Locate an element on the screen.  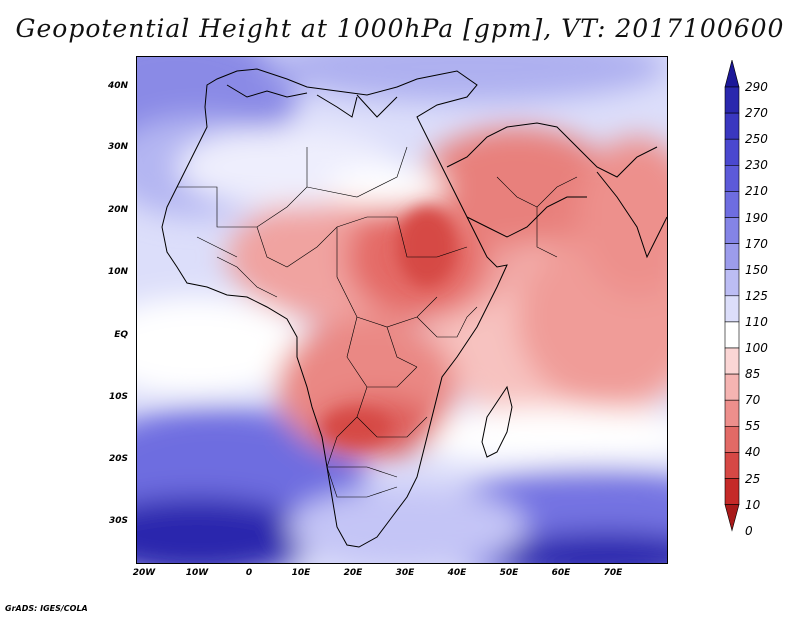
lat-label: 10N is located at coordinates (117, 272).